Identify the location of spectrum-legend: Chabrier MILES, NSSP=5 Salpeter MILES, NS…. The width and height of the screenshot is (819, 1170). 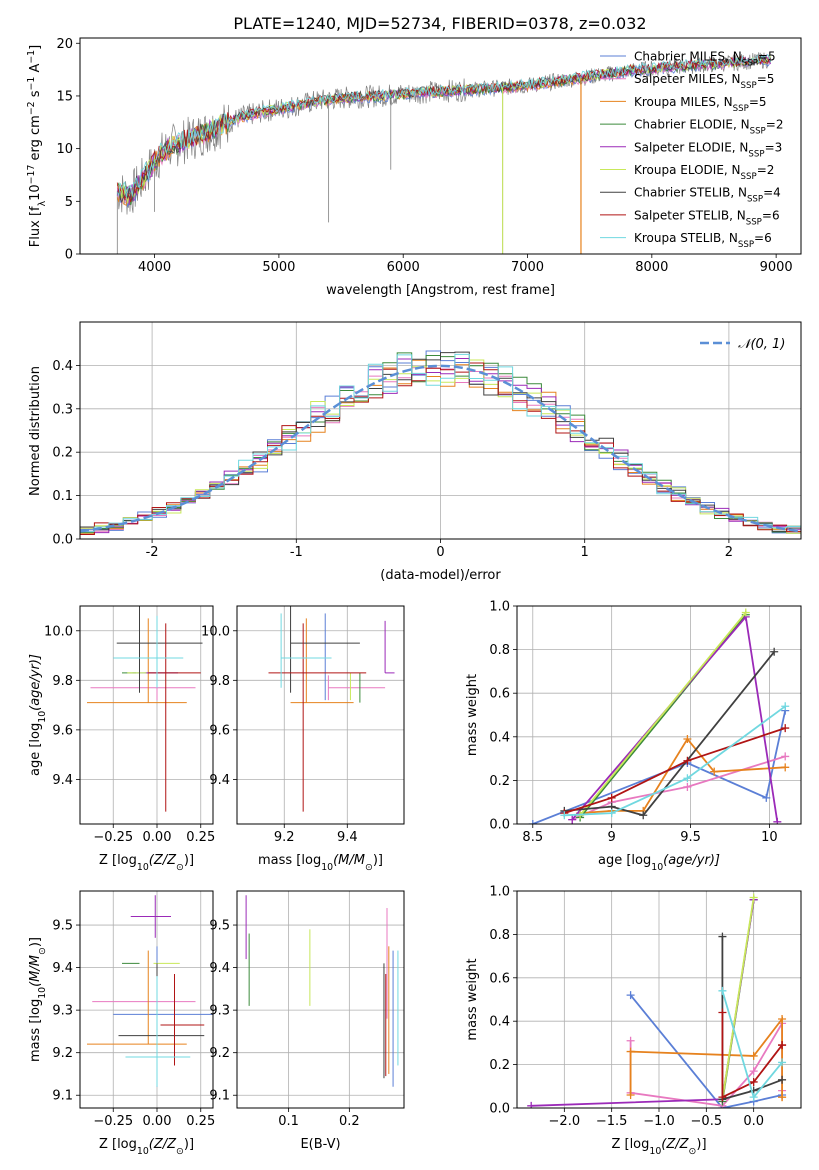
(691, 150).